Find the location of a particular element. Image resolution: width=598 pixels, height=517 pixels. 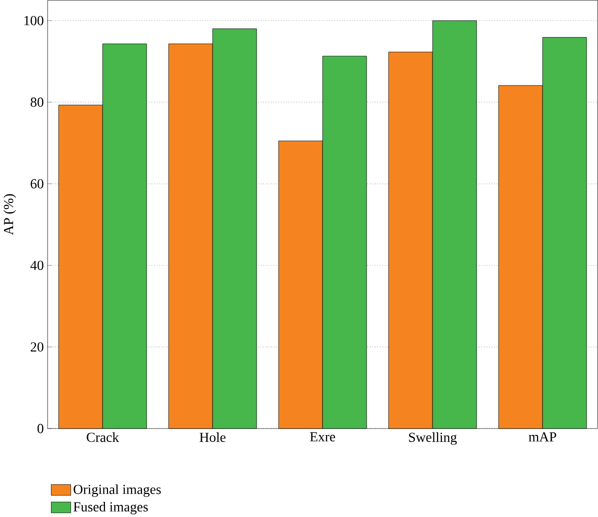

x-tick-label: Hole is located at coordinates (213, 437).